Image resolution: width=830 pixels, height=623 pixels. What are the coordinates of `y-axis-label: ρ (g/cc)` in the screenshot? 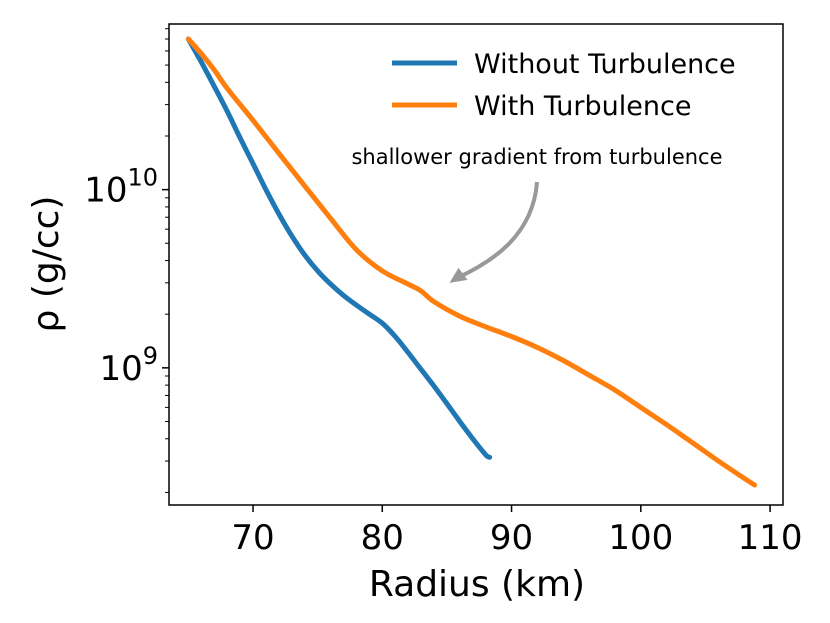 It's located at (46, 264).